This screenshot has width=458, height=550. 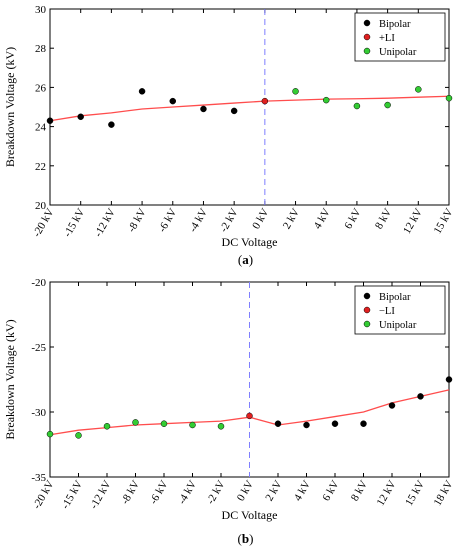 I want to click on y-tick-label: -35, so click(x=38, y=478).